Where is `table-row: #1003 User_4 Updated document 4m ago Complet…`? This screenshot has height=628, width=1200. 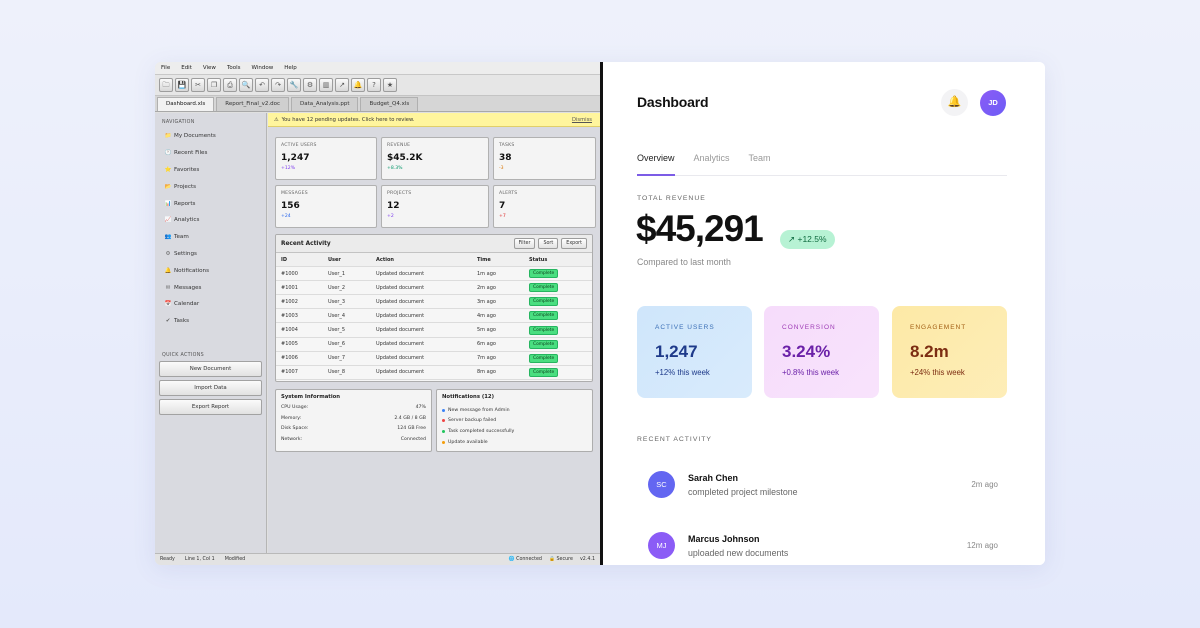
table-row: #1003 User_4 Updated document 4m ago Complet… is located at coordinates (434, 316).